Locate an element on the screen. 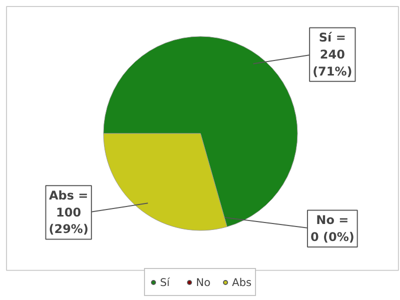  text: No = 0 (0%) is located at coordinates (332, 228).